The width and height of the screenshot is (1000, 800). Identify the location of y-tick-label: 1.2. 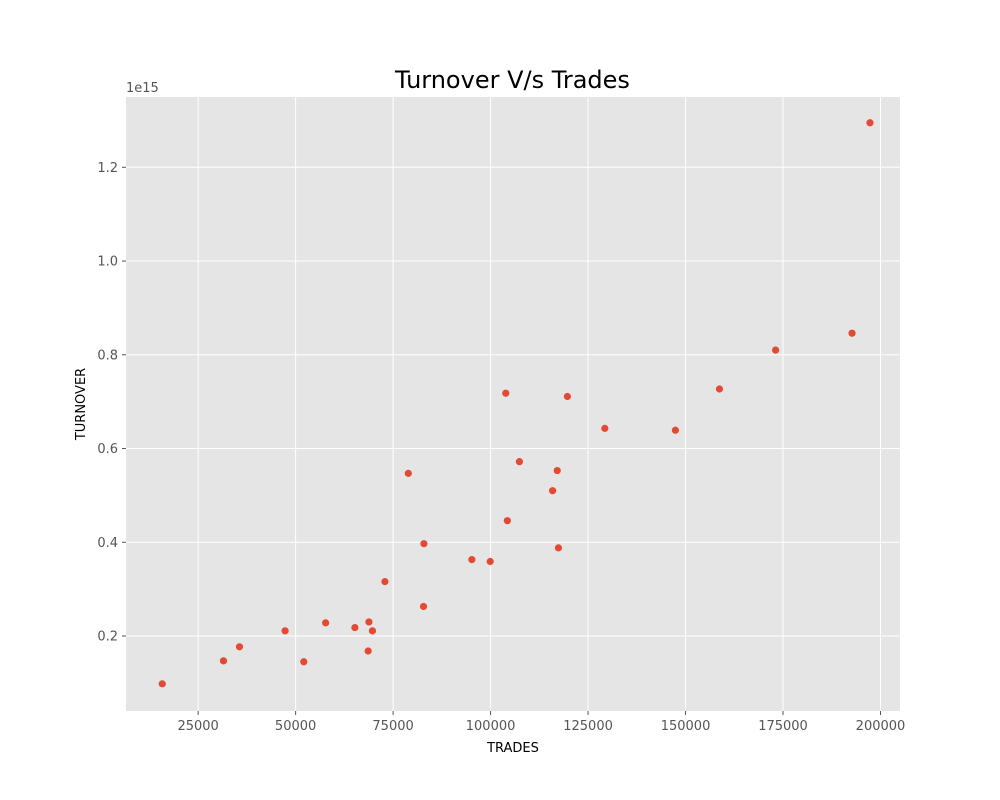
(107, 168).